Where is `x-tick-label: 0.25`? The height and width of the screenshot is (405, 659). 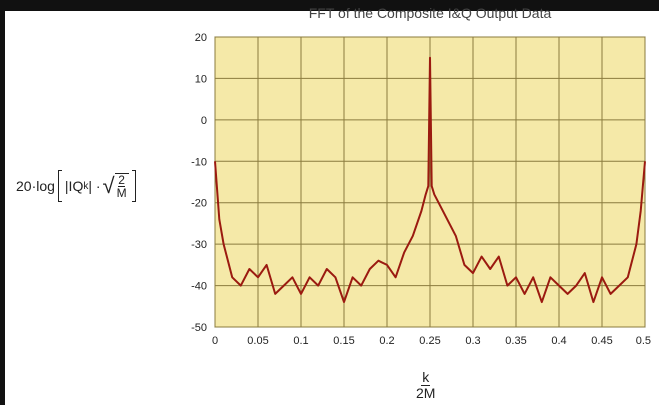
x-tick-label: 0.25 is located at coordinates (429, 341).